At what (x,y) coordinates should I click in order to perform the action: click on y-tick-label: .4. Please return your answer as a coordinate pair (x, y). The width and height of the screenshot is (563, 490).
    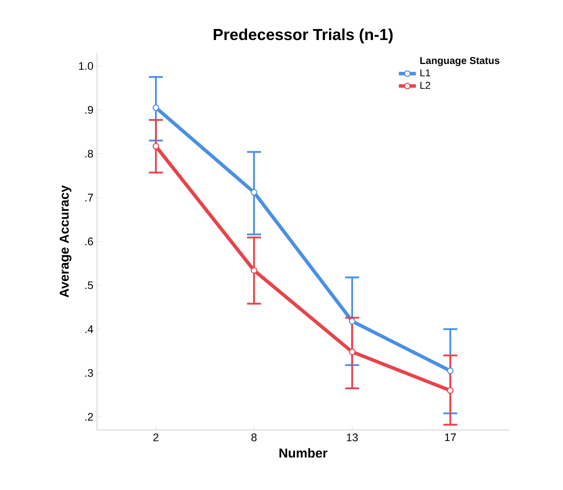
    Looking at the image, I should click on (89, 329).